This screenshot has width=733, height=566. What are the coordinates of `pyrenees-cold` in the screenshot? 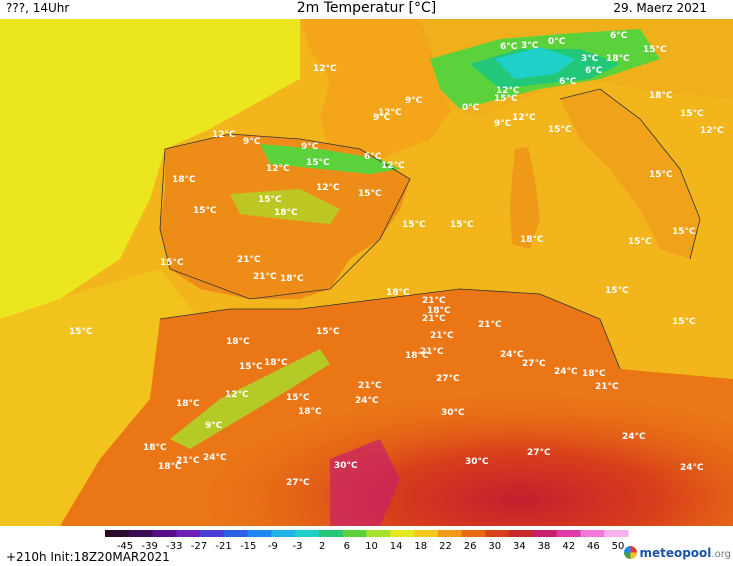 It's located at (330, 159).